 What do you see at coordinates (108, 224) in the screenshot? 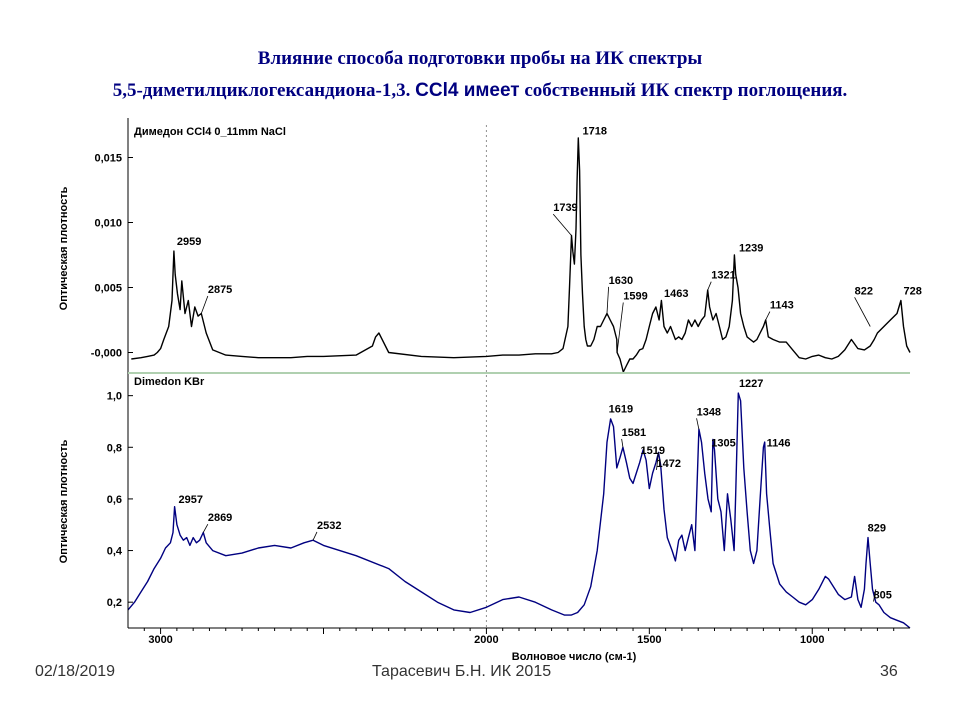
I see `top-ytick-label-1: 0,010` at bounding box center [108, 224].